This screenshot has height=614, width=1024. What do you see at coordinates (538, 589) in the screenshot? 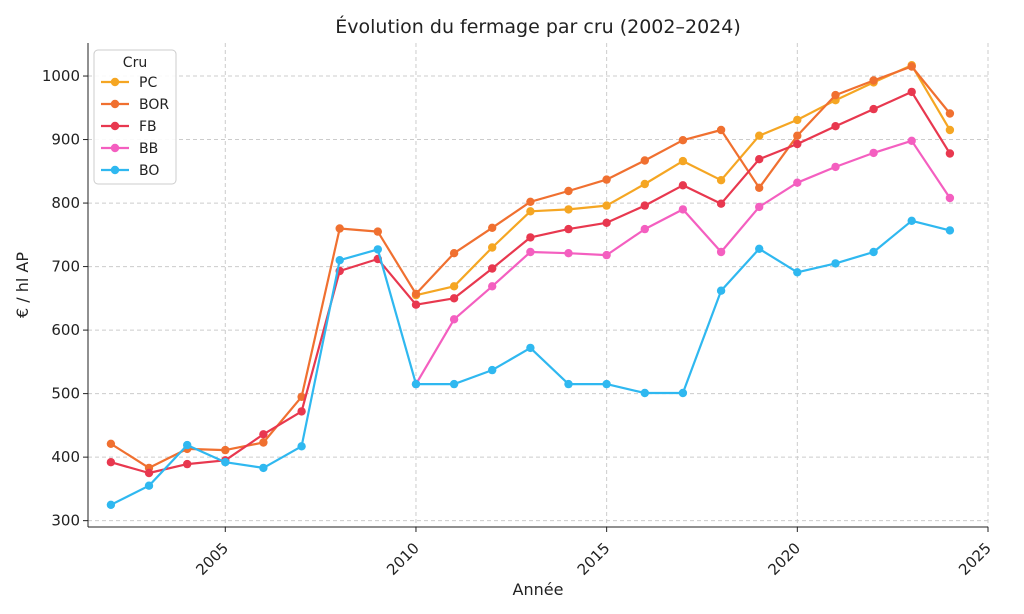
I see `x-axis-title: Année` at bounding box center [538, 589].